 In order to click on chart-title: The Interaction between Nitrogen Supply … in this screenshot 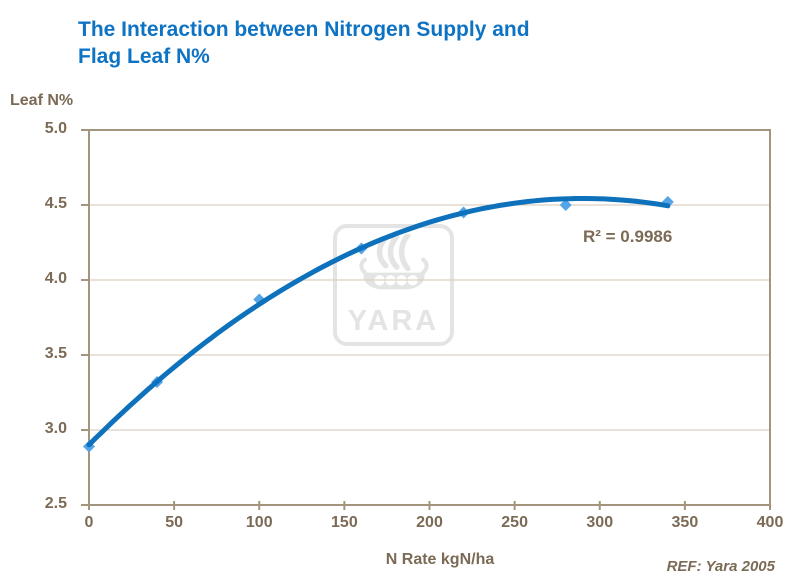, I will do `click(304, 43)`.